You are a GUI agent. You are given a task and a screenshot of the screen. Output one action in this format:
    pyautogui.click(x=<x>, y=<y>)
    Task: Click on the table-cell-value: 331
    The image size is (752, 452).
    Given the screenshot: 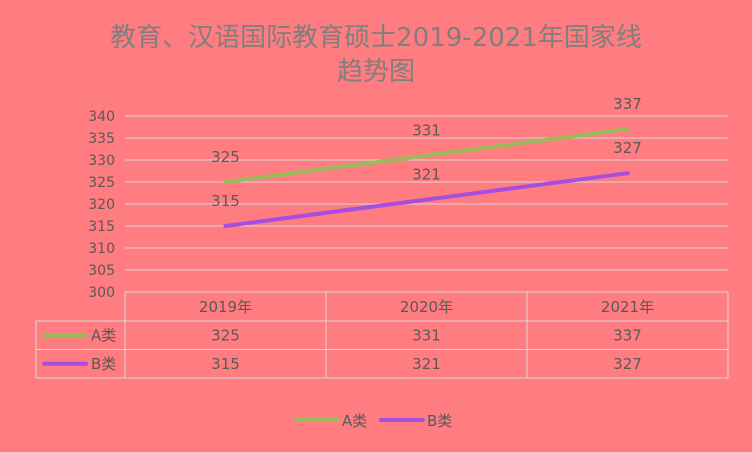 What is the action you would take?
    pyautogui.click(x=426, y=335)
    